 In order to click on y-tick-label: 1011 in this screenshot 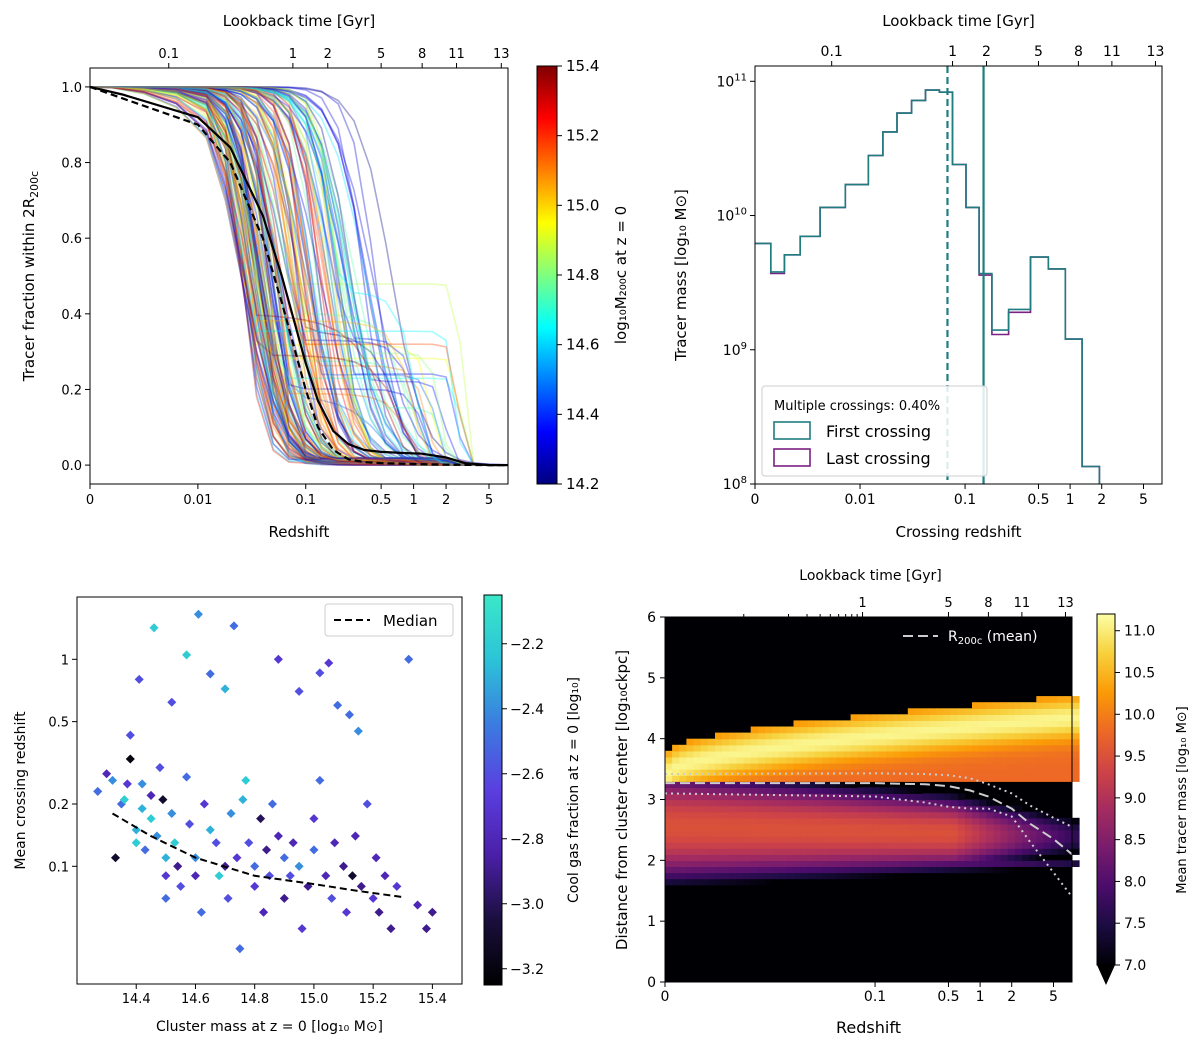, I will do `click(731, 81)`.